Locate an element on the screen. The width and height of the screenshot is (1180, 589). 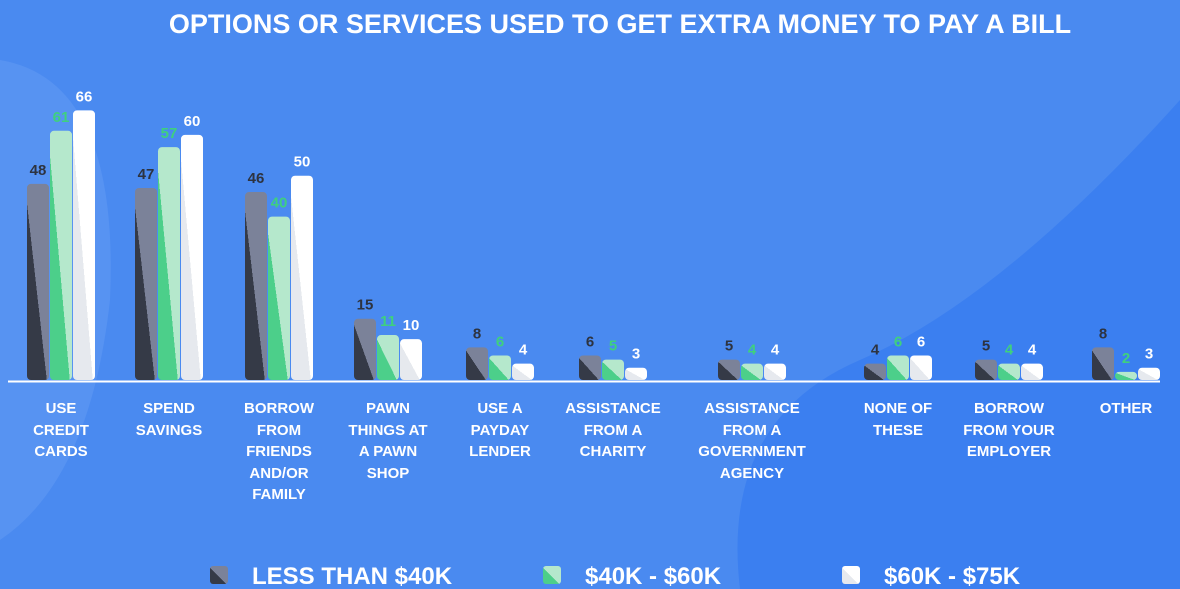
value-label: 15 is located at coordinates (365, 305).